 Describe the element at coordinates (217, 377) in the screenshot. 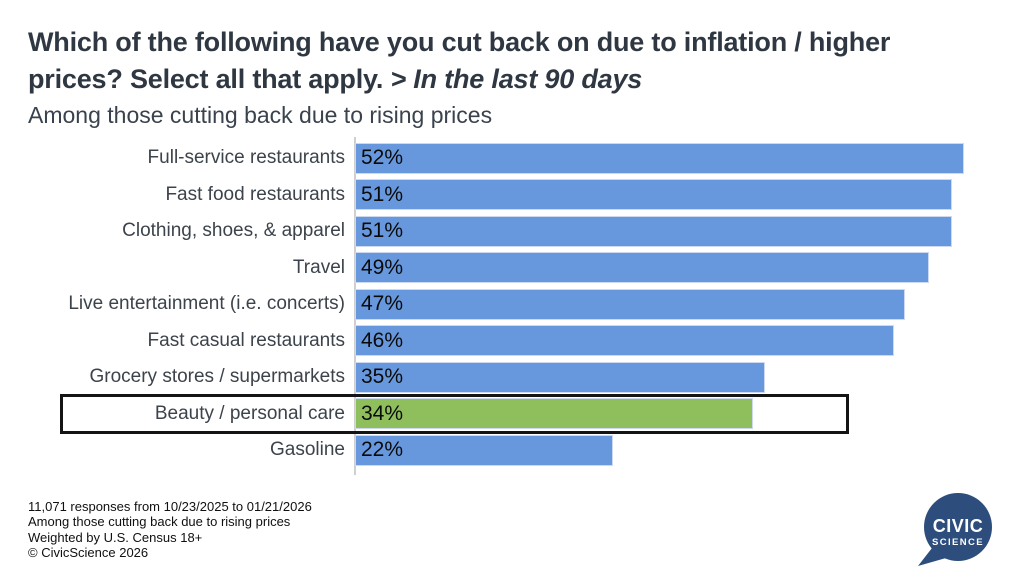

I see `category-label: Grocery stores / supermarkets` at that location.